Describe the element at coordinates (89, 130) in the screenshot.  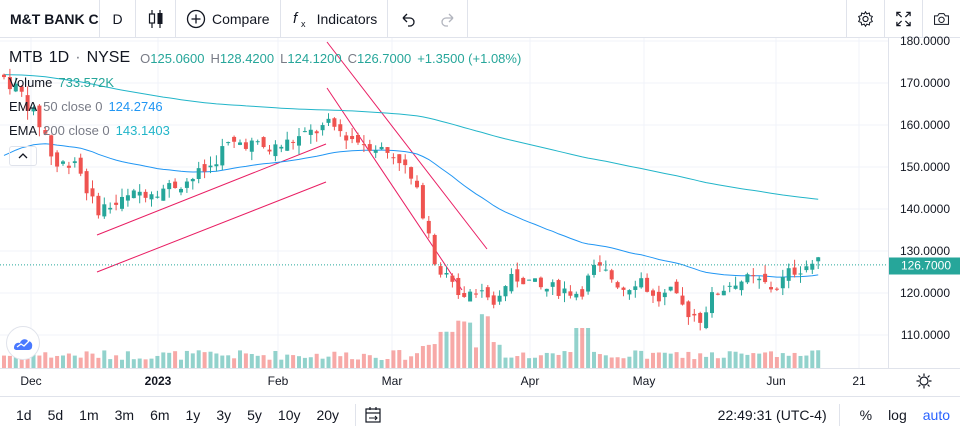
I see `legend-ema200: EMA 200 close 0 143.1403` at that location.